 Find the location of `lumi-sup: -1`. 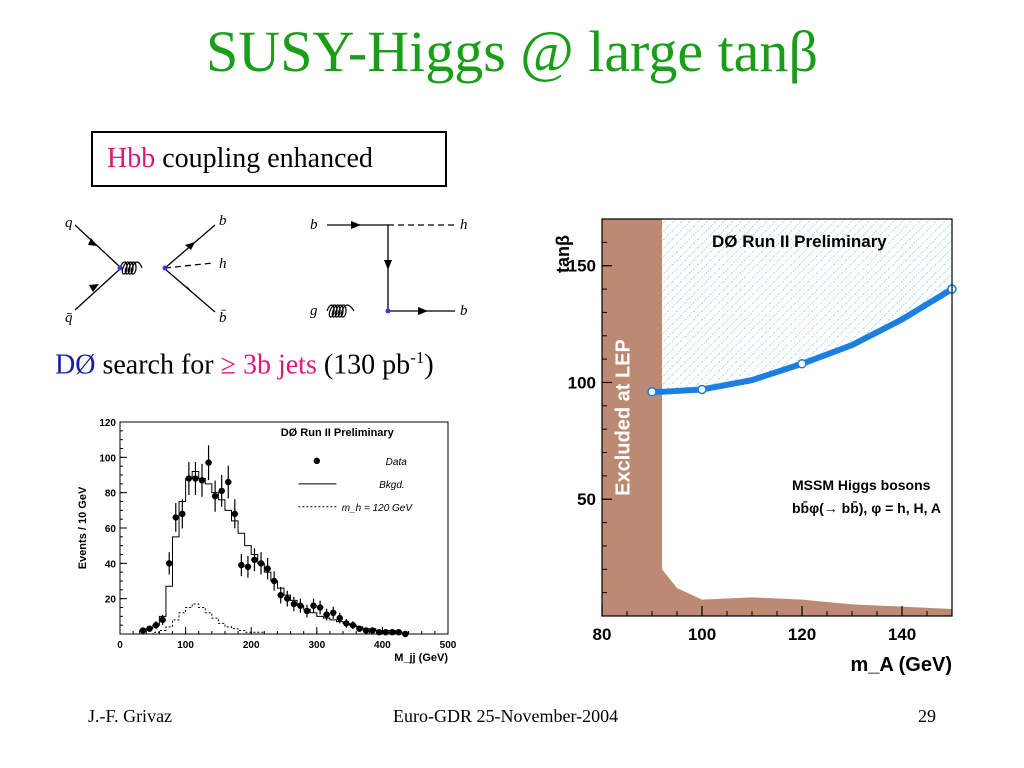

lumi-sup: -1 is located at coordinates (417, 357).